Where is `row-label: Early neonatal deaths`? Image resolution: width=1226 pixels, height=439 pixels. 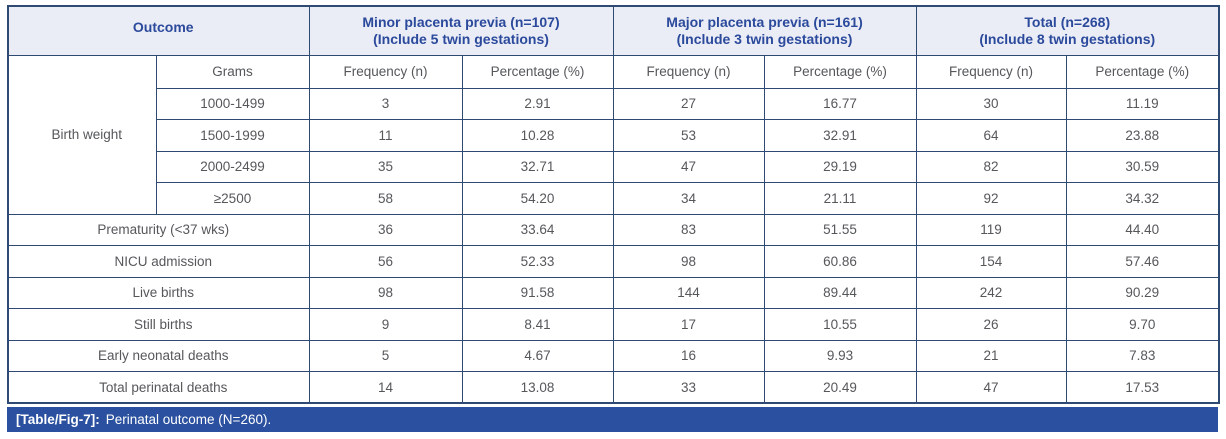
row-label: Early neonatal deaths is located at coordinates (158, 355).